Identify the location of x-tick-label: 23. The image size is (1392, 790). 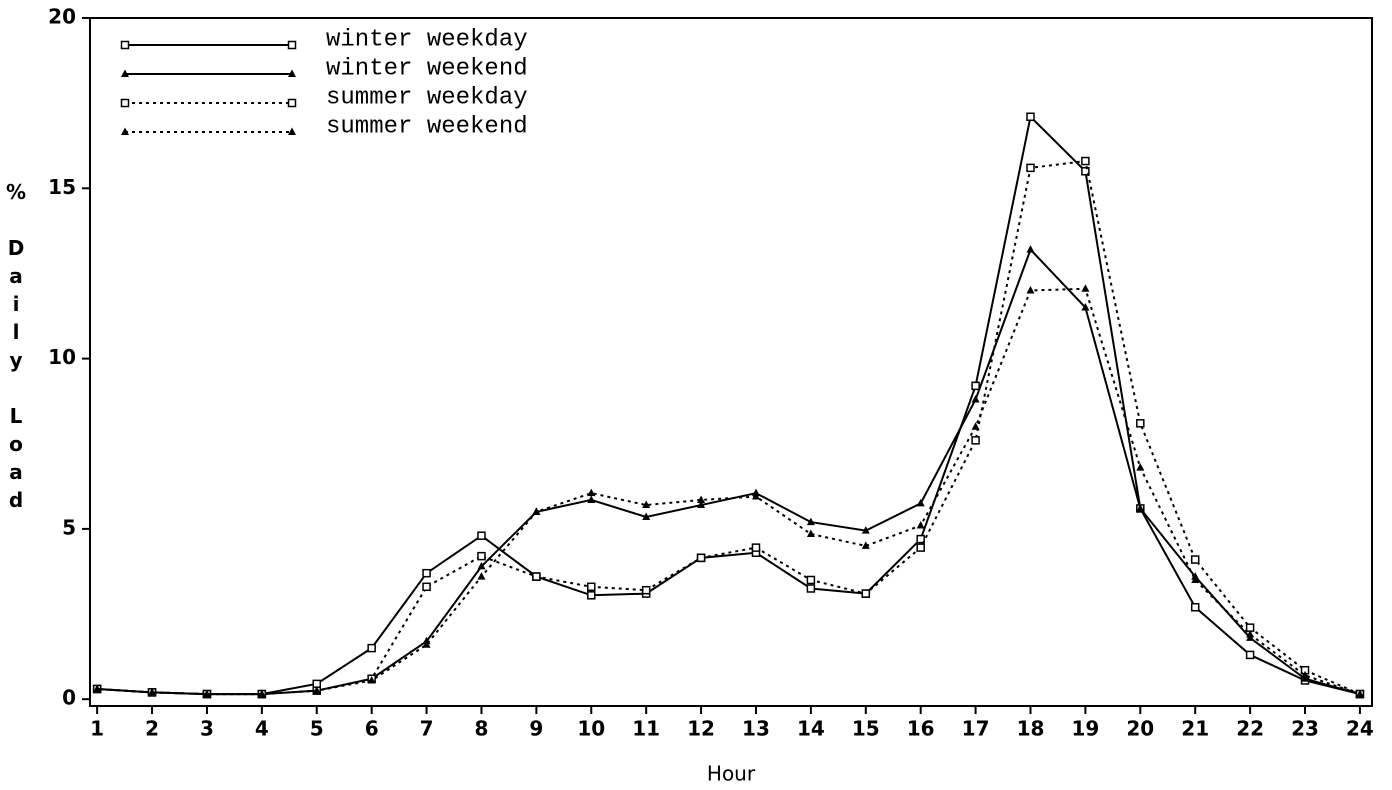
(1305, 729).